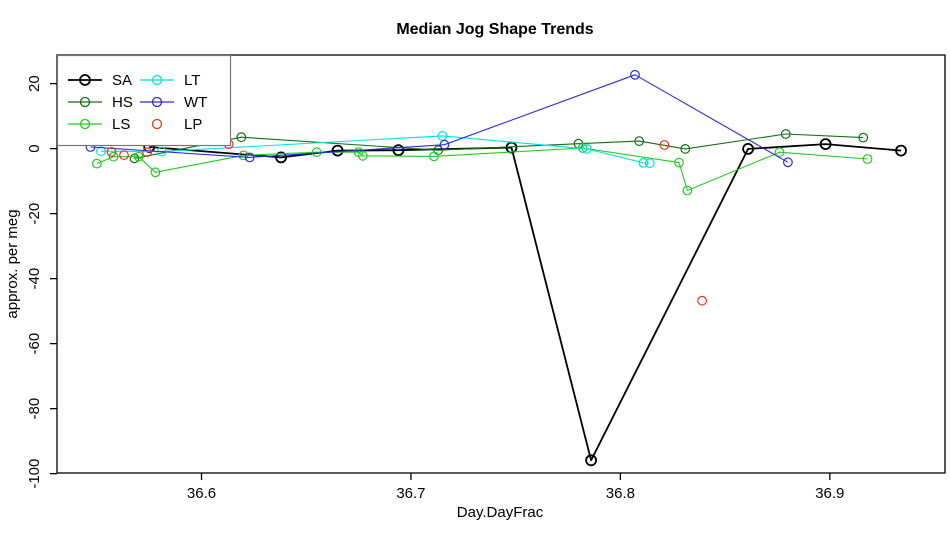  I want to click on y-tick-label: -100, so click(34, 474).